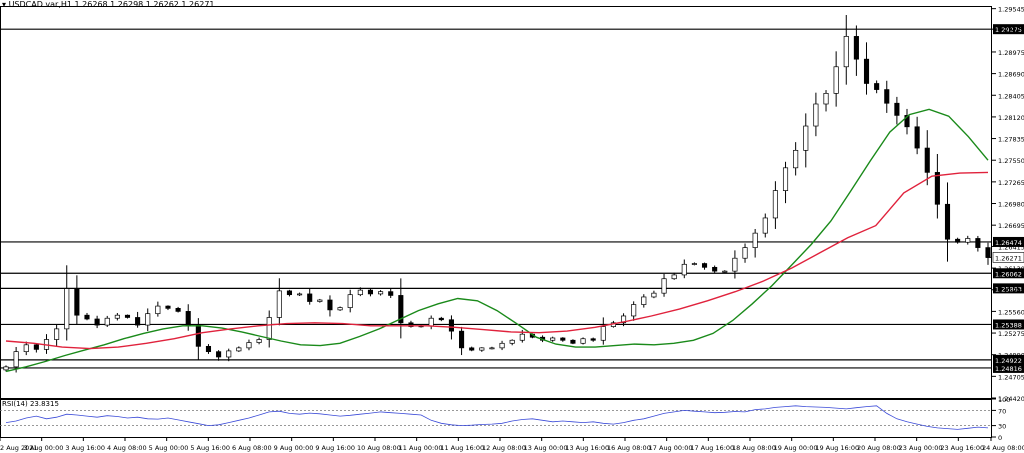  What do you see at coordinates (4, 4) in the screenshot?
I see `triangle-down-icon: ▾` at bounding box center [4, 4].